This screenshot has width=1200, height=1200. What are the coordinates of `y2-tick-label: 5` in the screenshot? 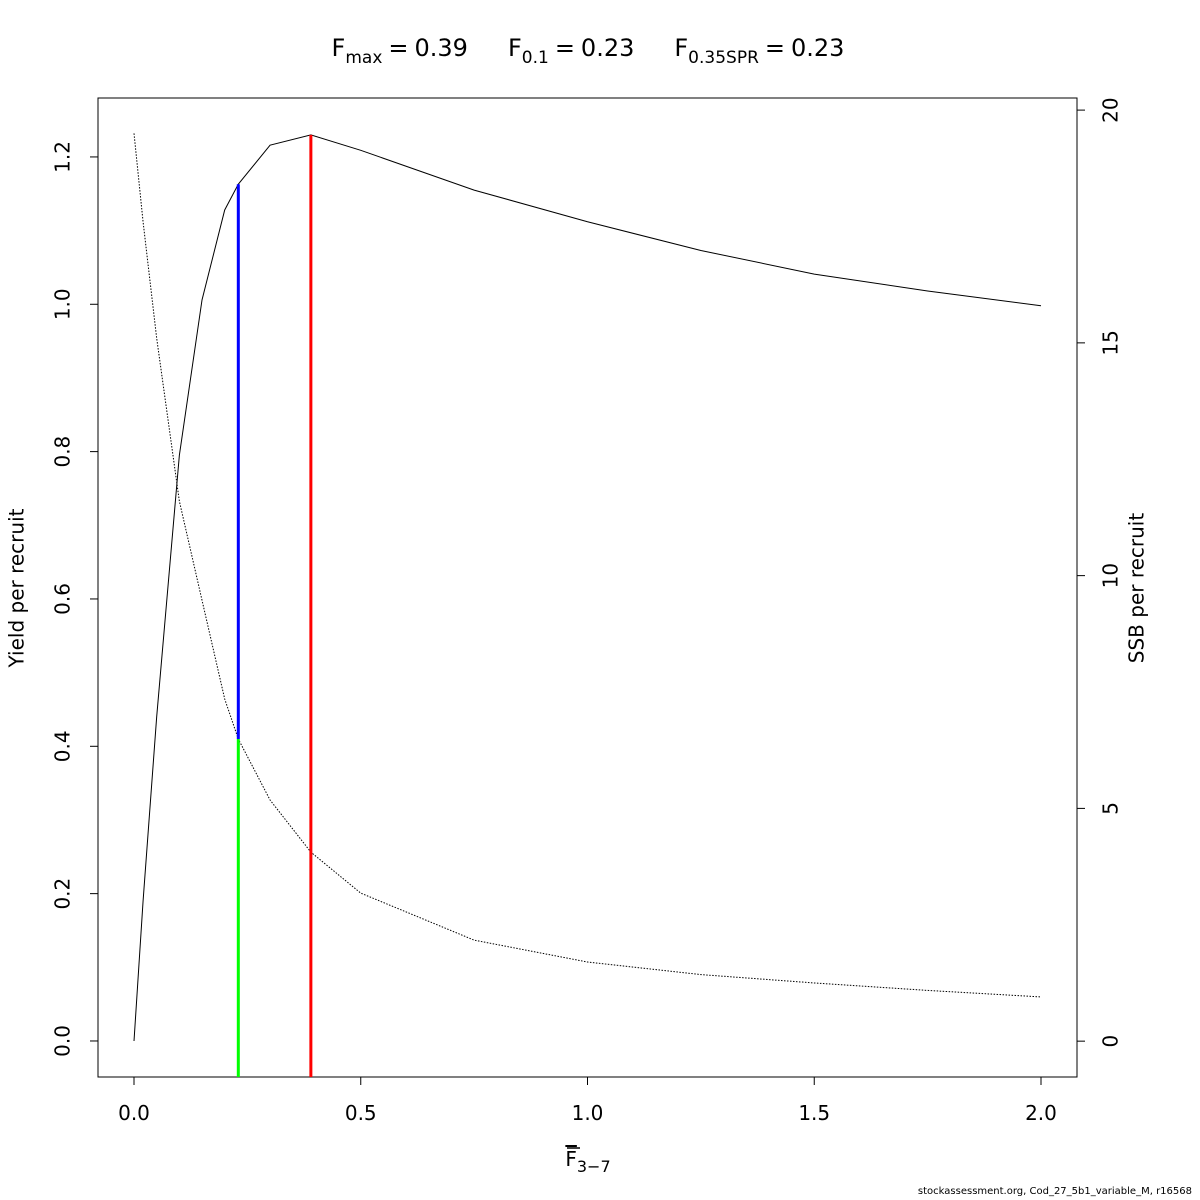 It's located at (1111, 808).